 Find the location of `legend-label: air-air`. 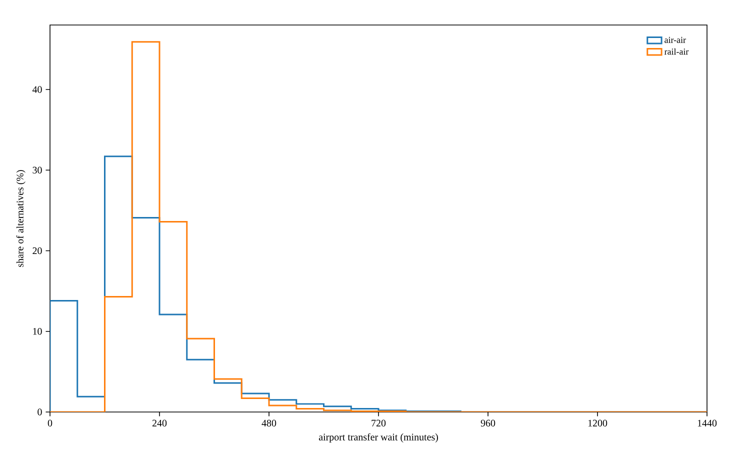

legend-label: air-air is located at coordinates (675, 39).